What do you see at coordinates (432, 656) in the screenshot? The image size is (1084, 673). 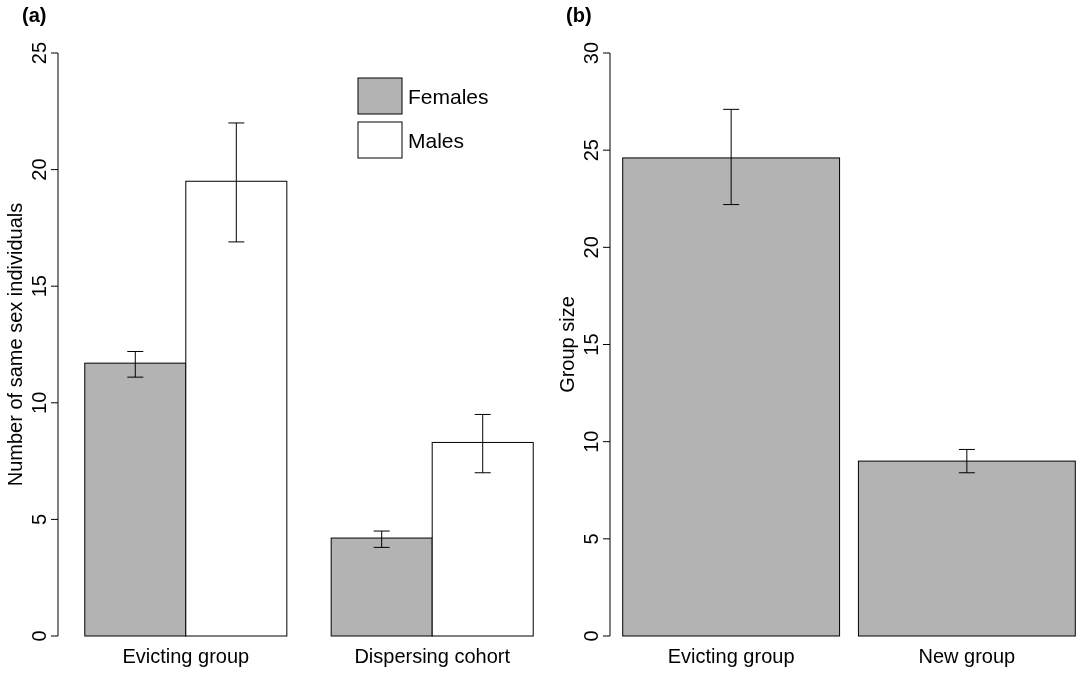 I see `x-tick-label: Dispersing cohort` at bounding box center [432, 656].